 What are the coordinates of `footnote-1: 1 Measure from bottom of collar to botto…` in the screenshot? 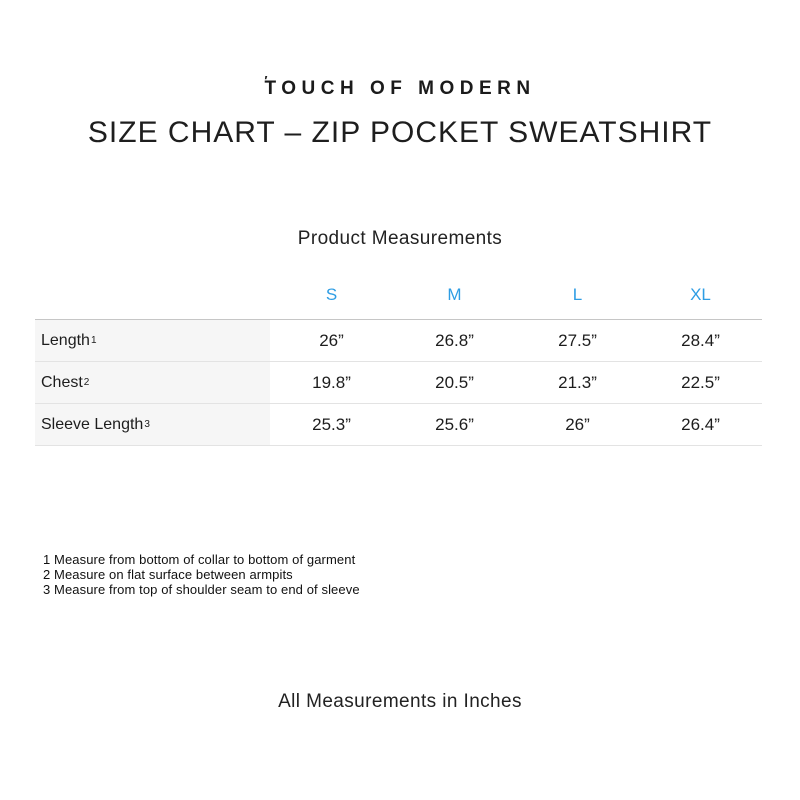 It's located at (199, 559).